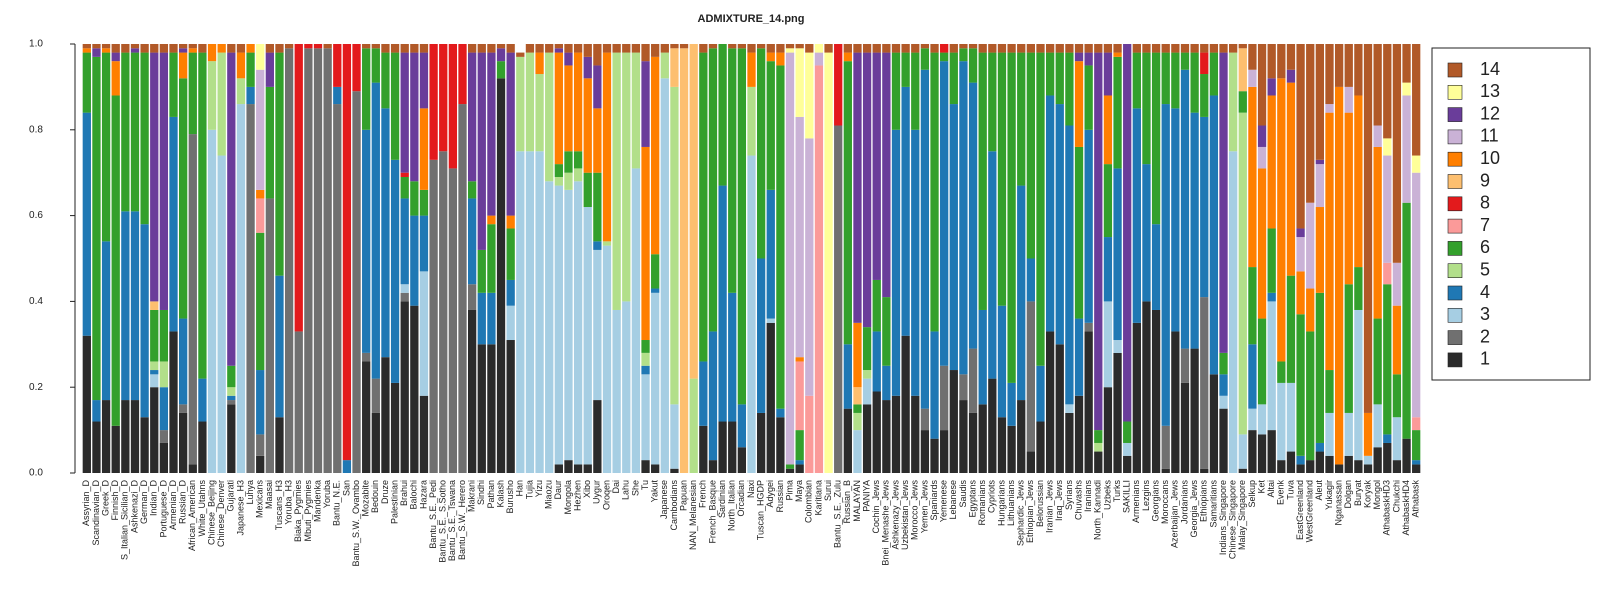  What do you see at coordinates (154, 498) in the screenshot?
I see `x-tick-label: Indian_D` at bounding box center [154, 498].